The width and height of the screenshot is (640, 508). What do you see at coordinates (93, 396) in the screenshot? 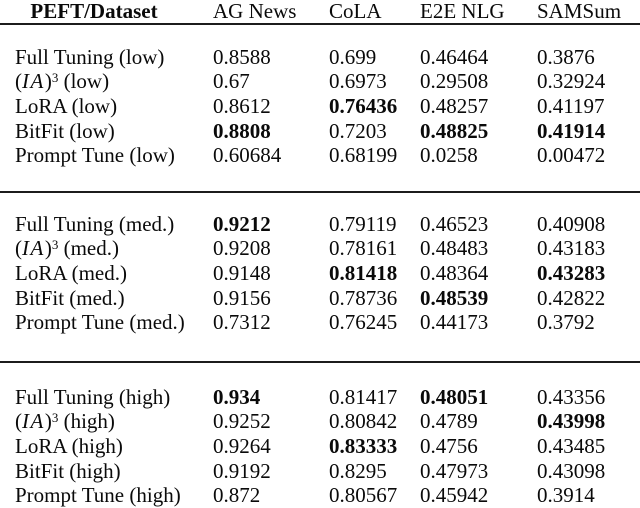
I see `row-label: Full Tuning (high)` at bounding box center [93, 396].